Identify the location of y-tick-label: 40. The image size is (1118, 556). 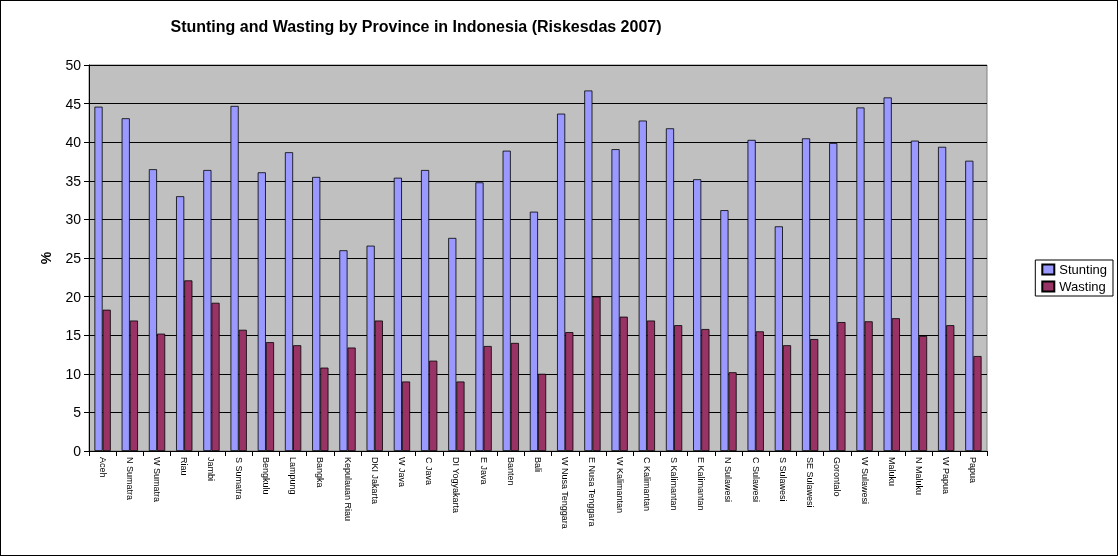
(73, 142).